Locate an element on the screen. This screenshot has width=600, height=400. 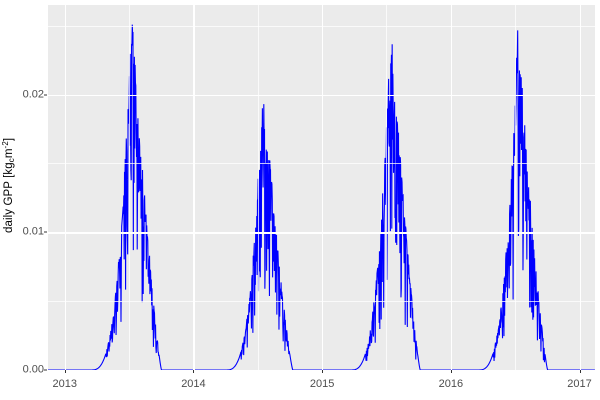
x-axis-tick-label: 2013 is located at coordinates (64, 384).